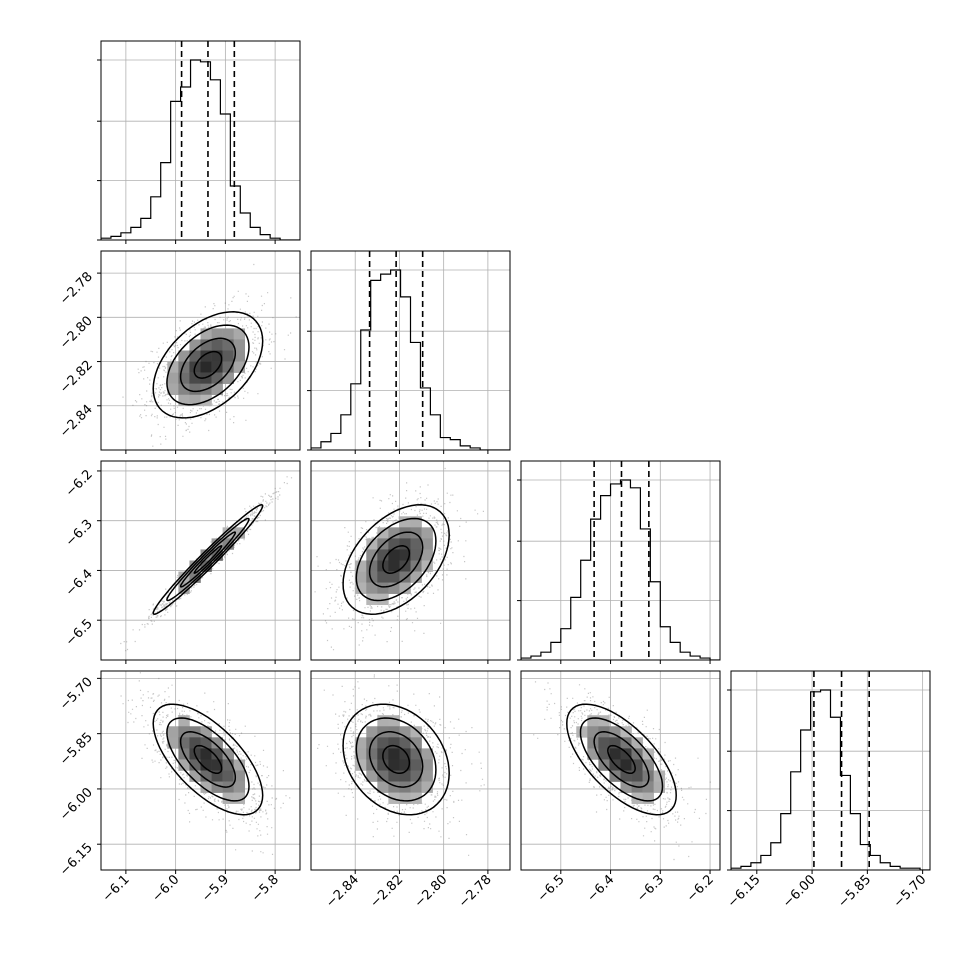 The width and height of the screenshot is (970, 970). Describe the element at coordinates (342, 891) in the screenshot. I see `x-tick-label: −2.84` at that location.